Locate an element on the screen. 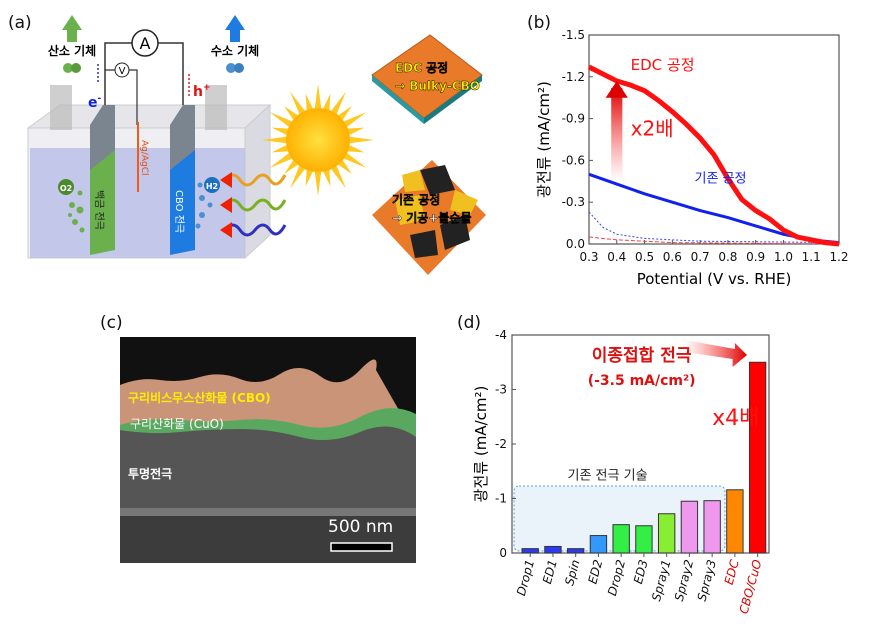 The height and width of the screenshot is (638, 880). h2-bubbles is located at coordinates (204, 205).